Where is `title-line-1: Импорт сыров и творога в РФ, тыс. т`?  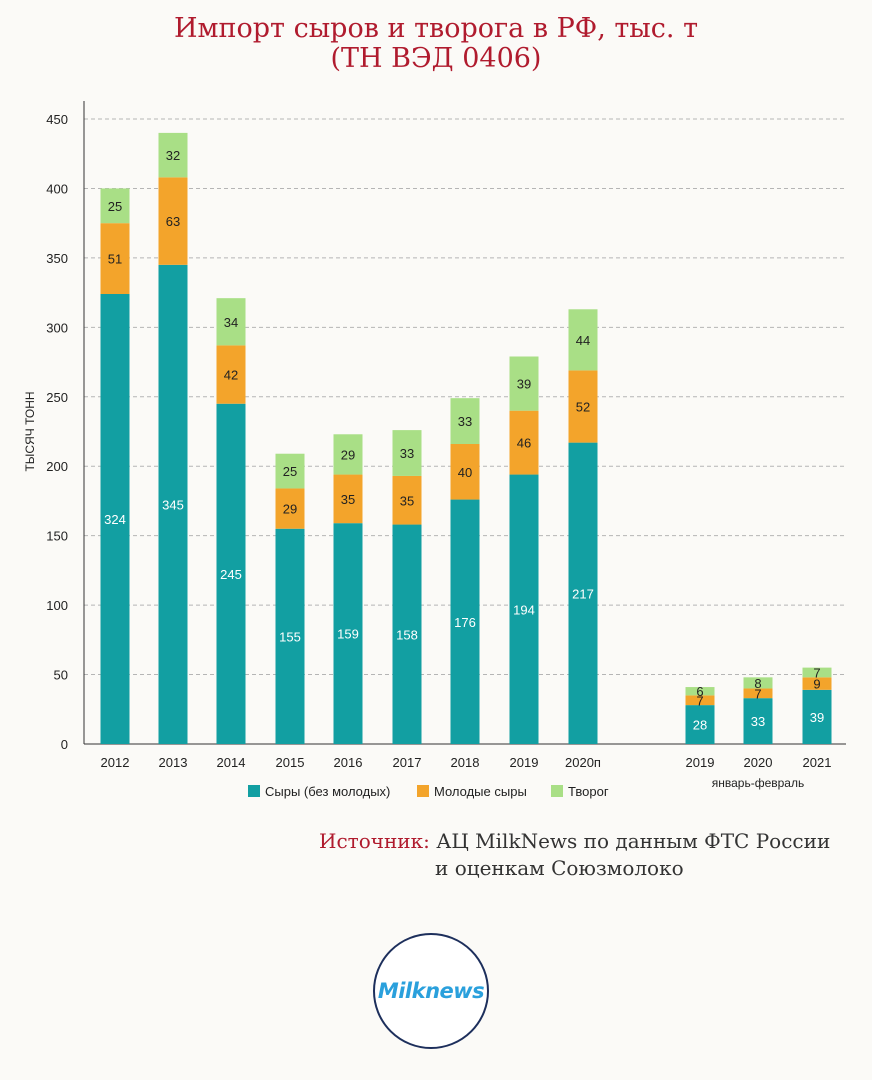
title-line-1: Импорт сыров и творога в РФ, тыс. т is located at coordinates (436, 28).